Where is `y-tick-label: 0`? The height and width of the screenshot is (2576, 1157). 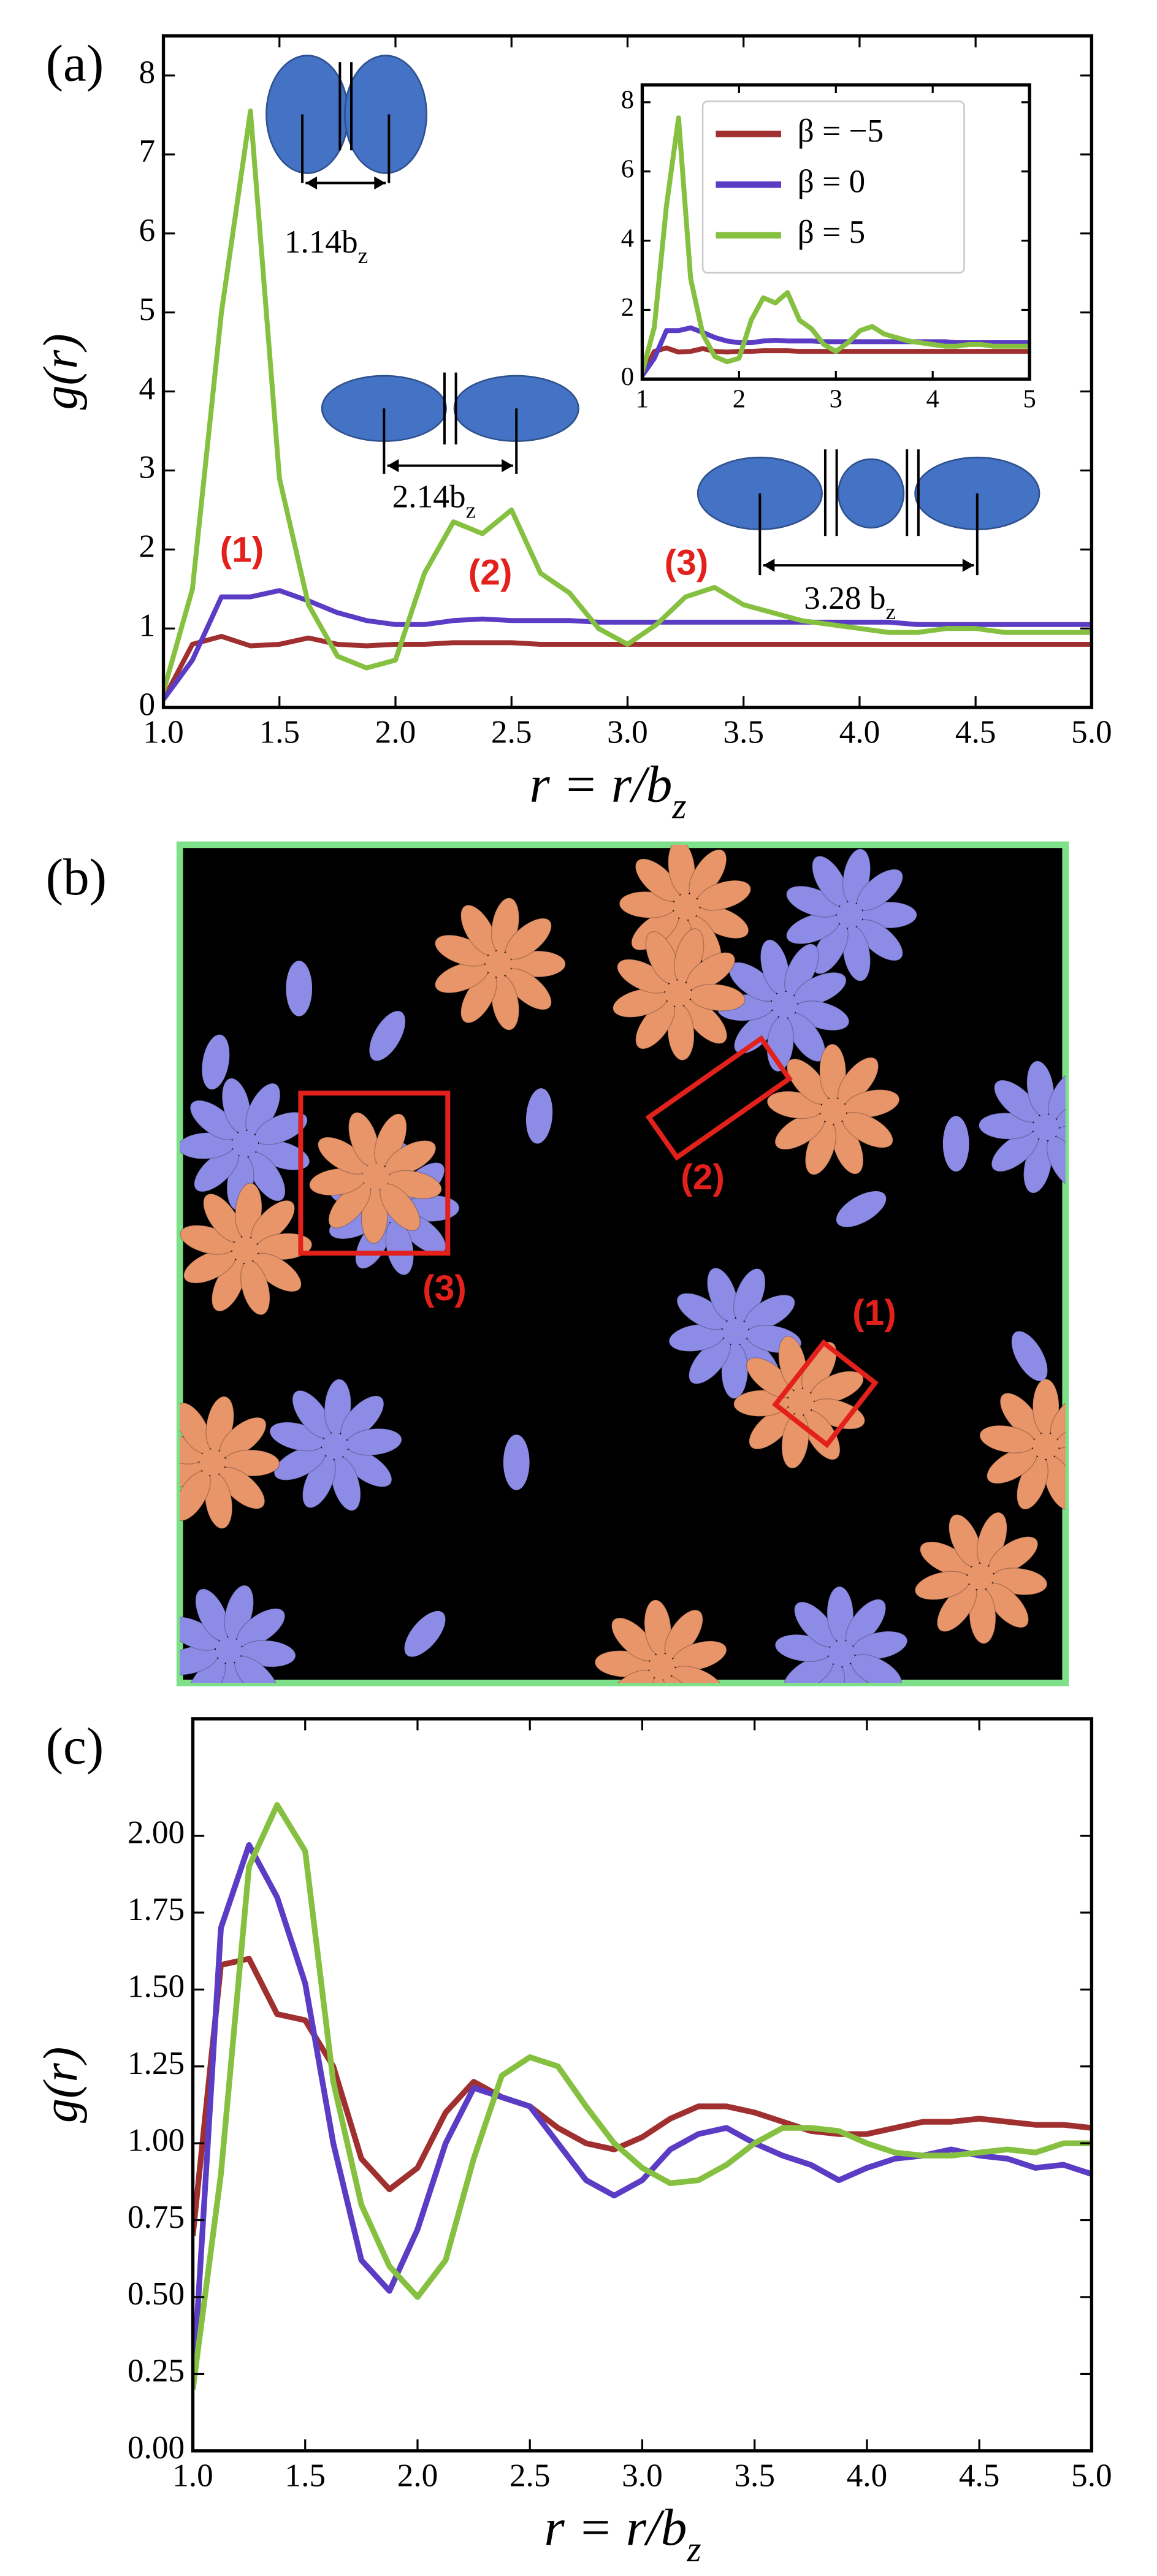
y-tick-label: 0 is located at coordinates (147, 704).